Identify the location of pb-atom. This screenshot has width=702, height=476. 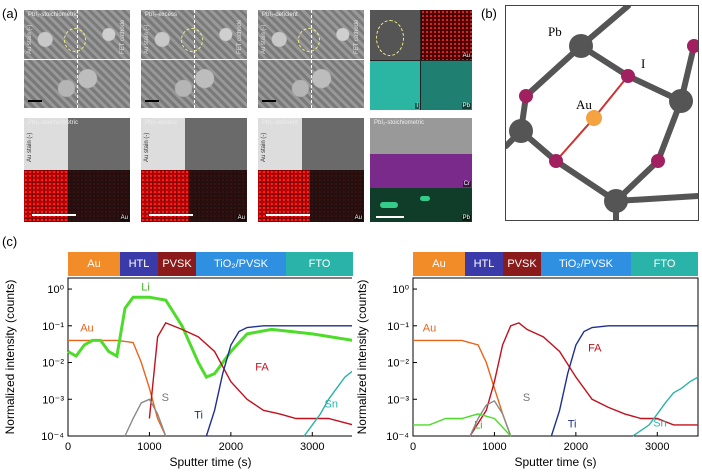
(581, 46).